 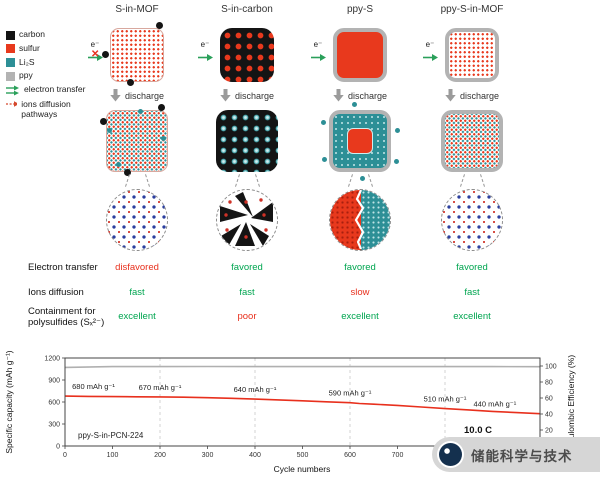 I want to click on y-tick-label-left: 900, so click(x=54, y=381).